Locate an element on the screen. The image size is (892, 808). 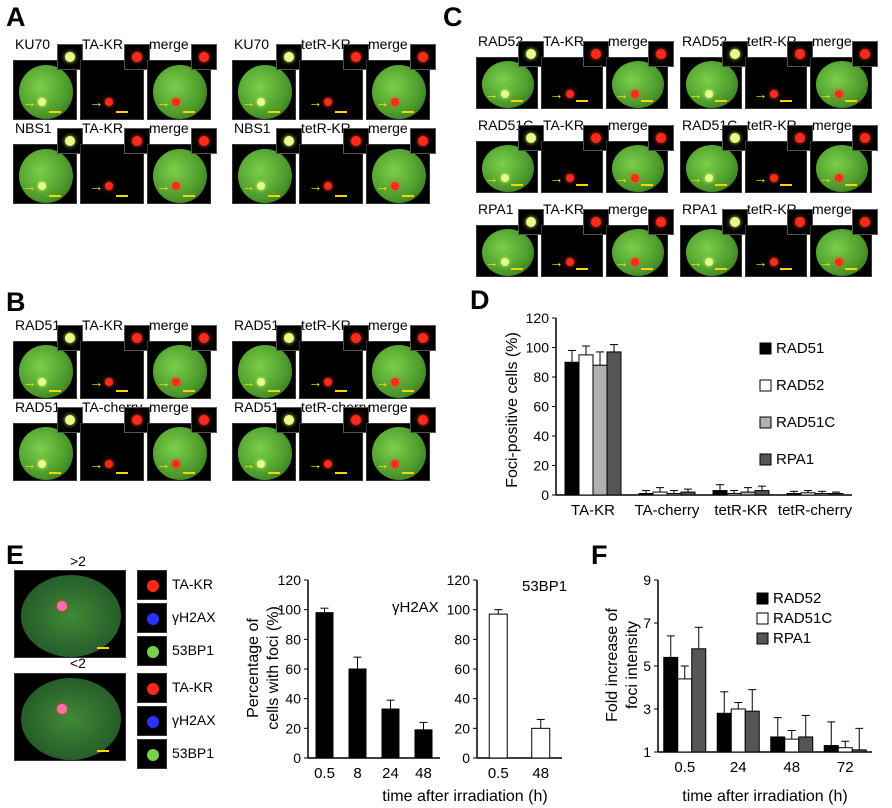
c-inset-r1c1 is located at coordinates (596, 138).